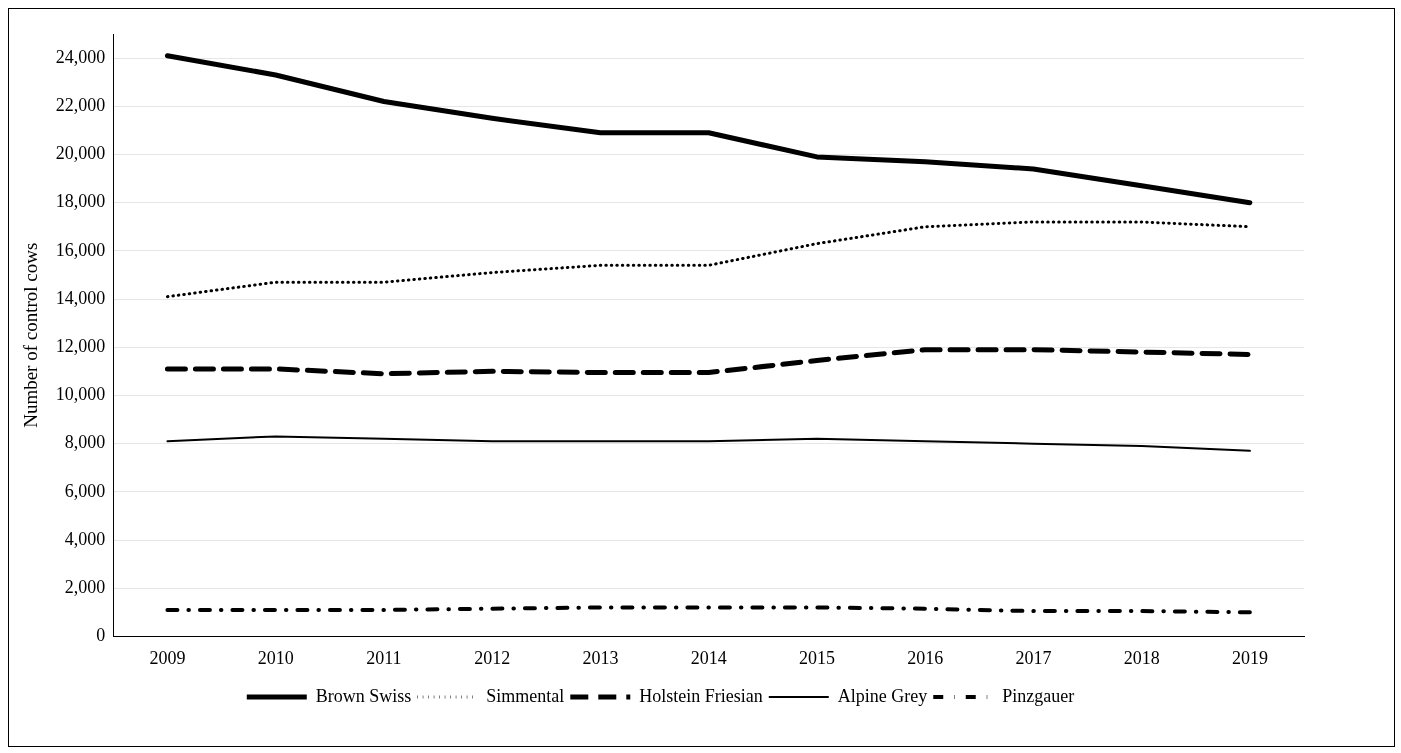 The height and width of the screenshot is (753, 1401). Describe the element at coordinates (31, 335) in the screenshot. I see `y-axis-title: Number of control cows` at that location.